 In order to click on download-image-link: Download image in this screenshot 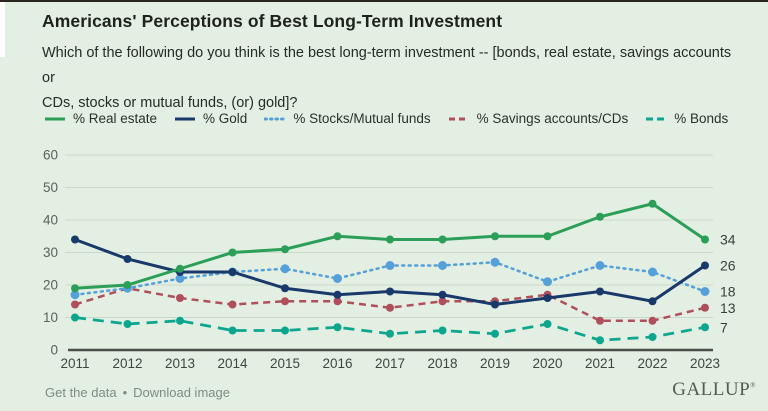, I will do `click(181, 392)`.